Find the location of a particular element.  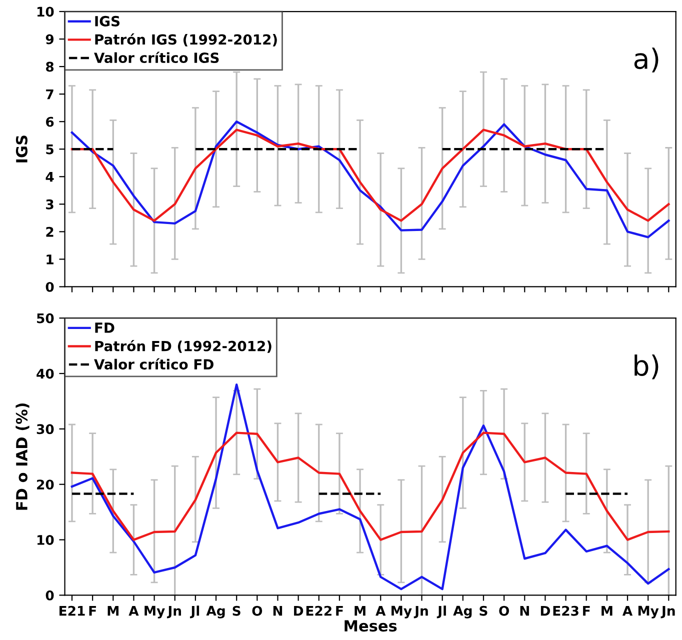

legend-label: FD is located at coordinates (104, 327).